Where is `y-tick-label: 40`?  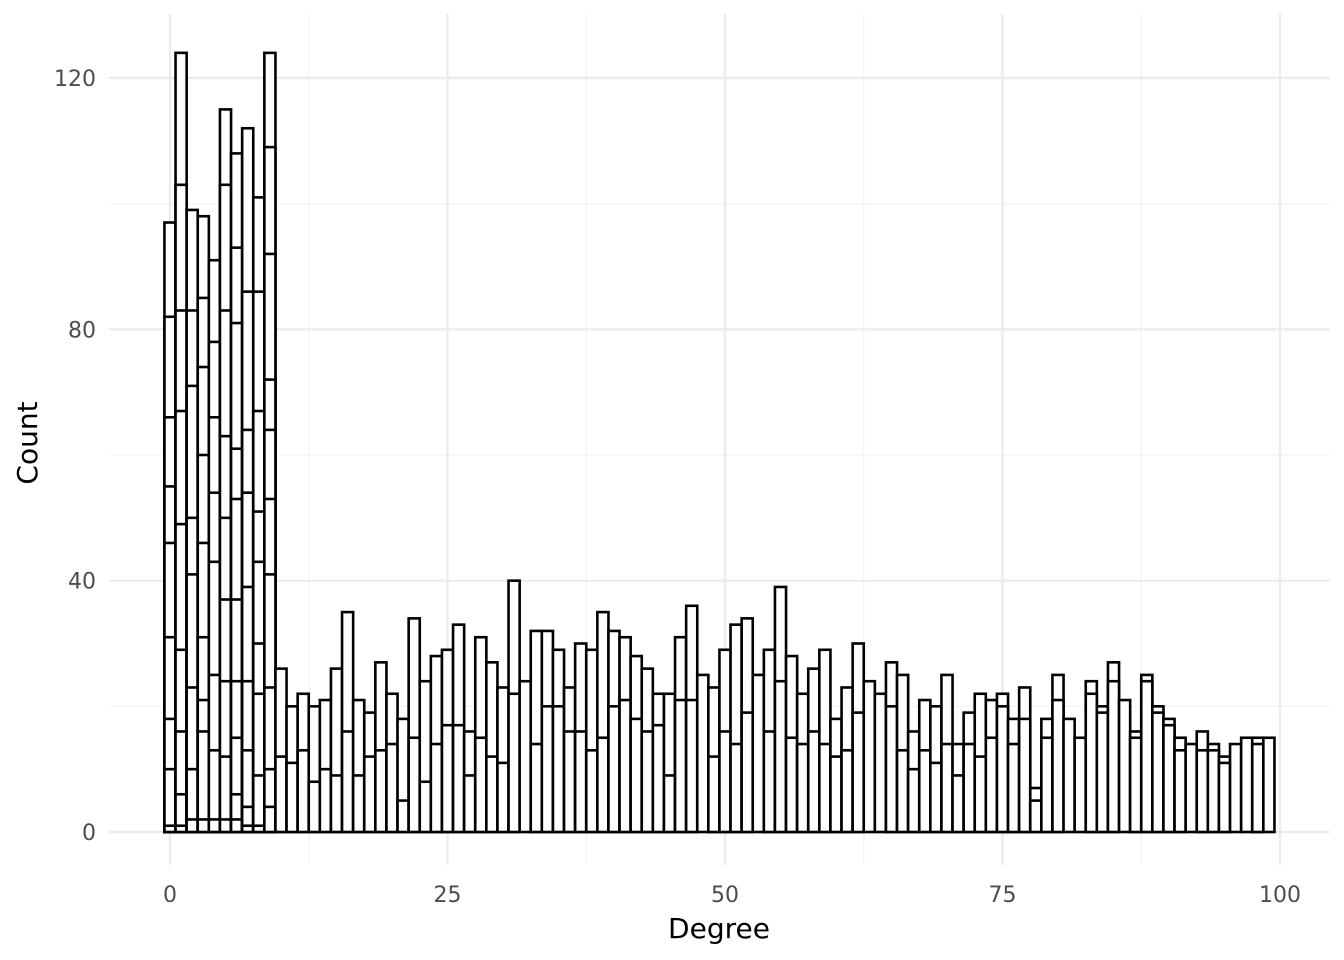 y-tick-label: 40 is located at coordinates (82, 582).